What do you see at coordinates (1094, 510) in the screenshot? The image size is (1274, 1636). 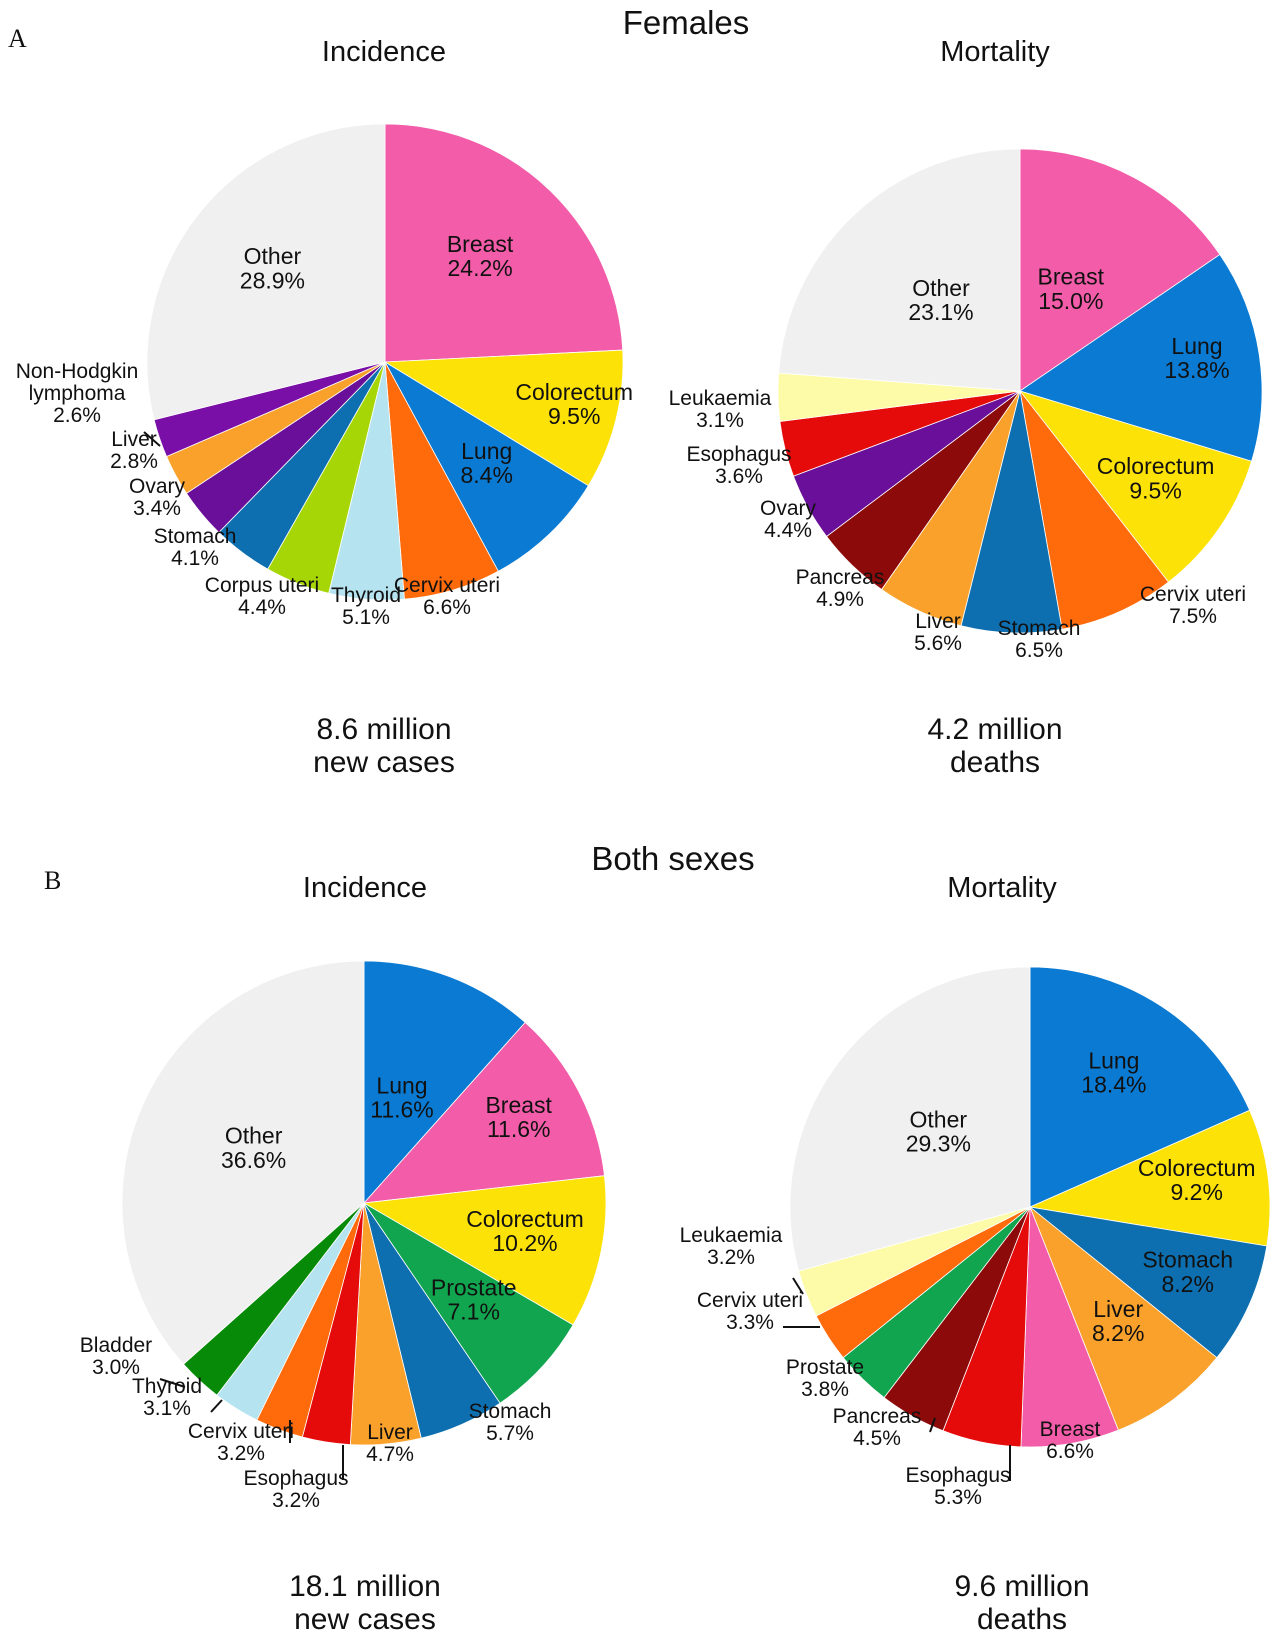 I see `slice-cervix-uteri` at bounding box center [1094, 510].